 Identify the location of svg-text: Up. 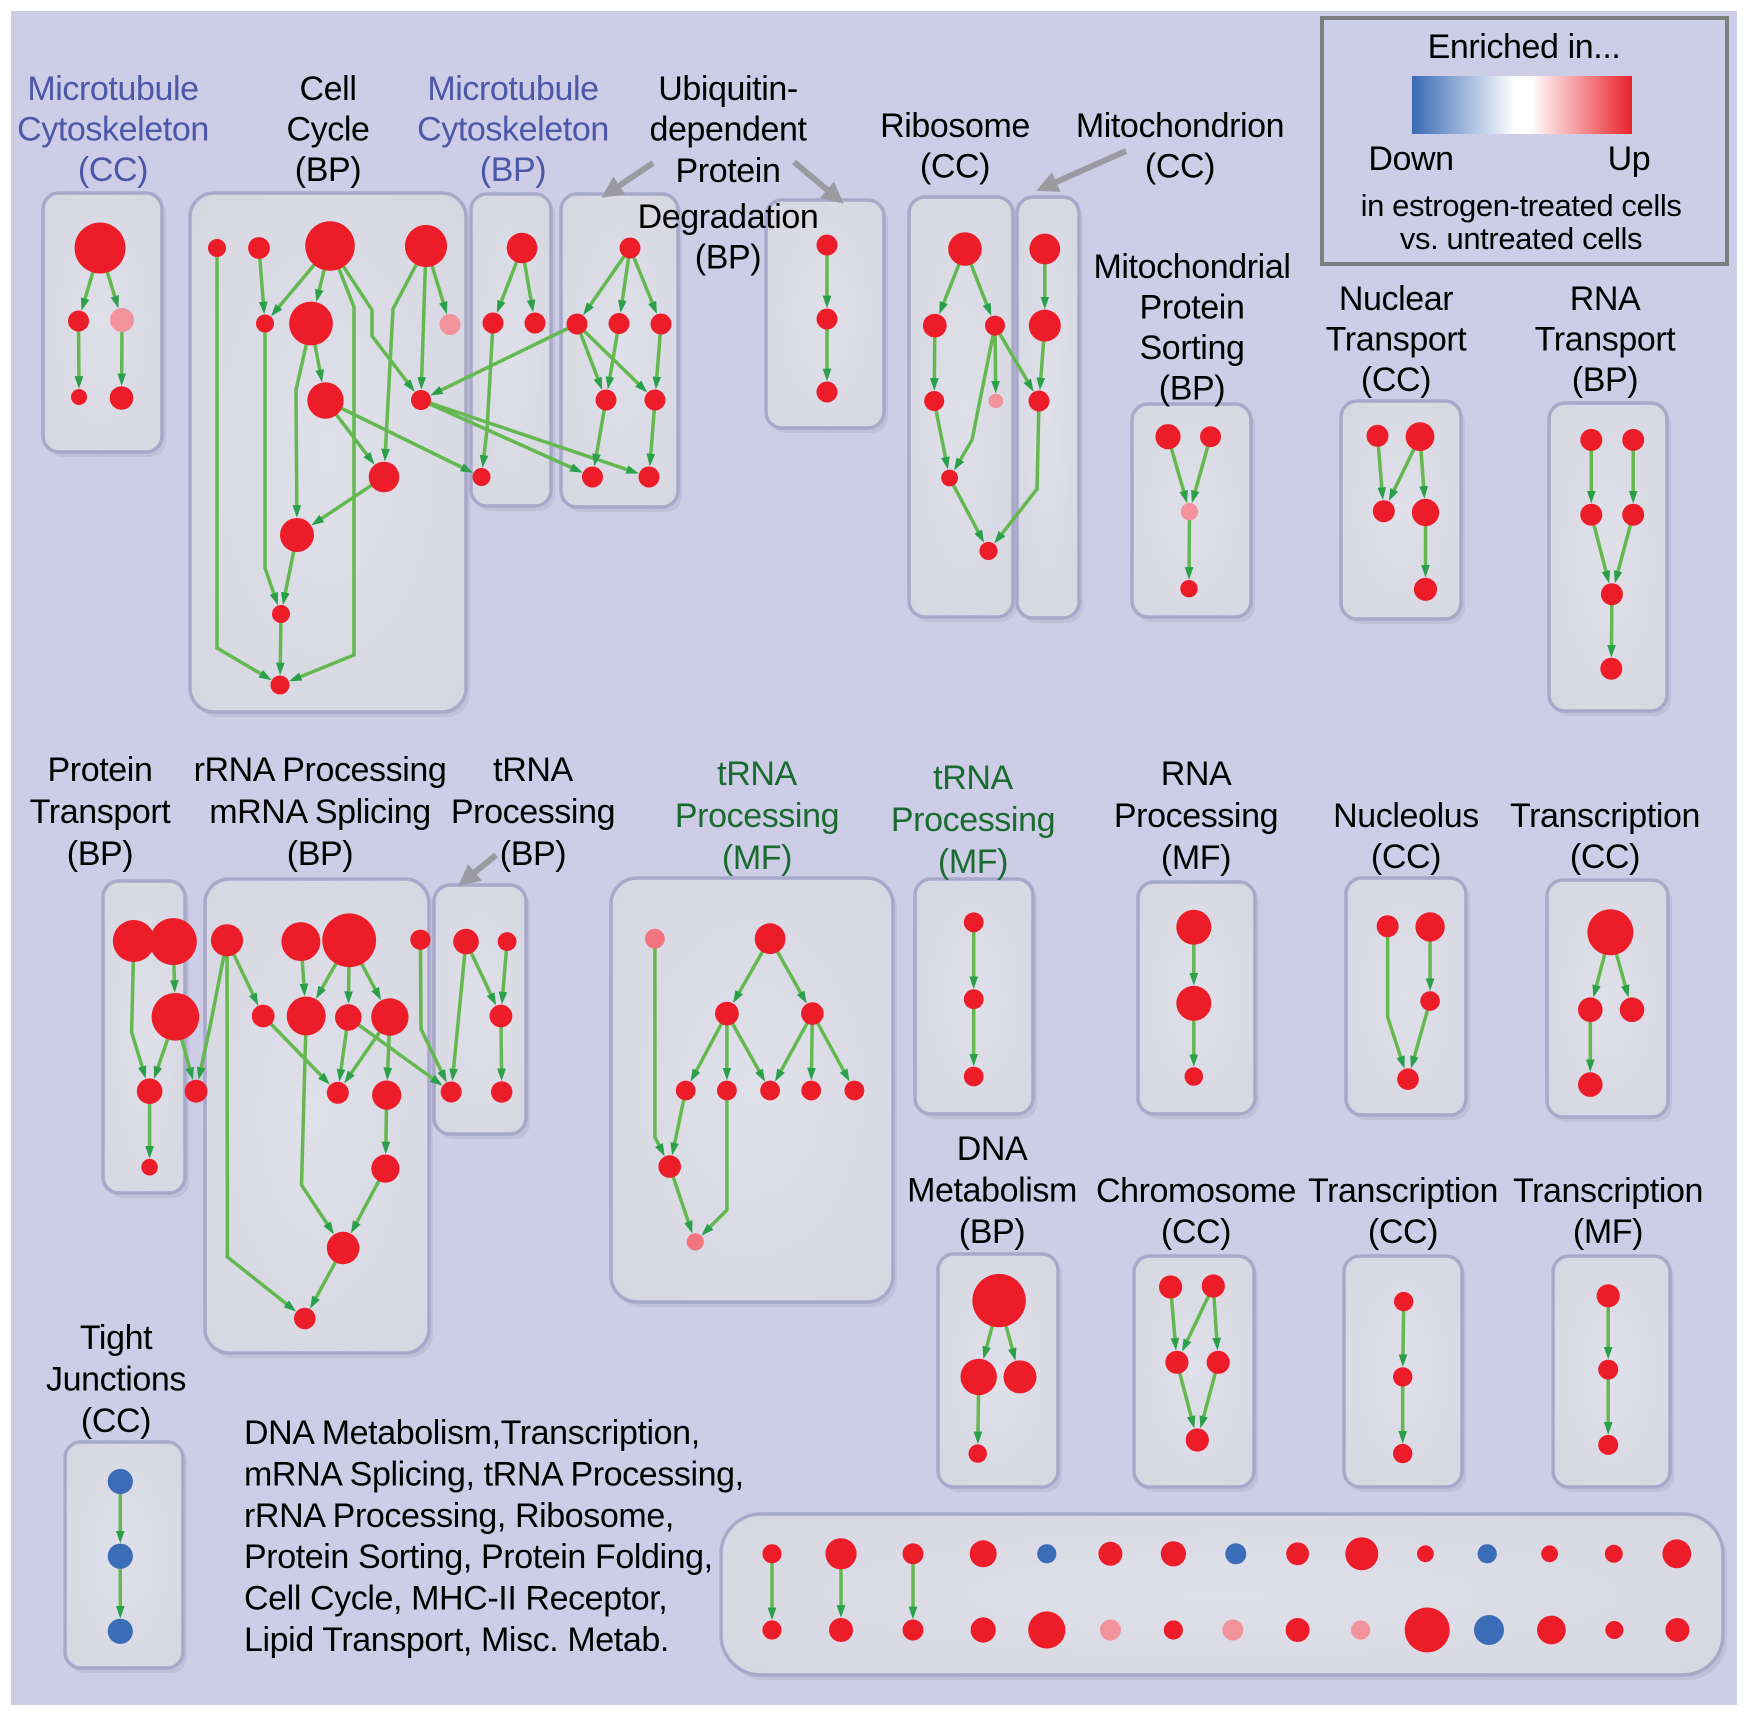
(1629, 159).